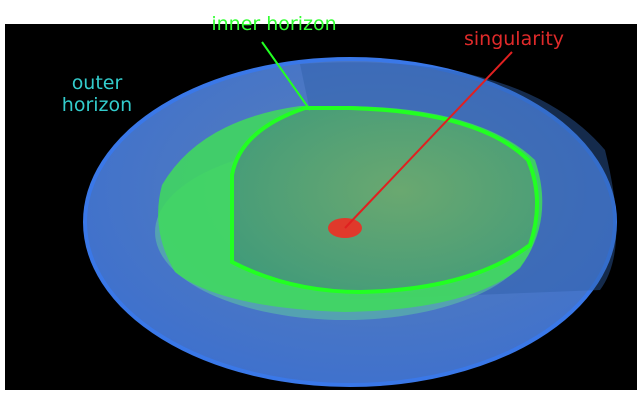 The width and height of the screenshot is (642, 395). I want to click on inner-pointer, so click(286, 76).